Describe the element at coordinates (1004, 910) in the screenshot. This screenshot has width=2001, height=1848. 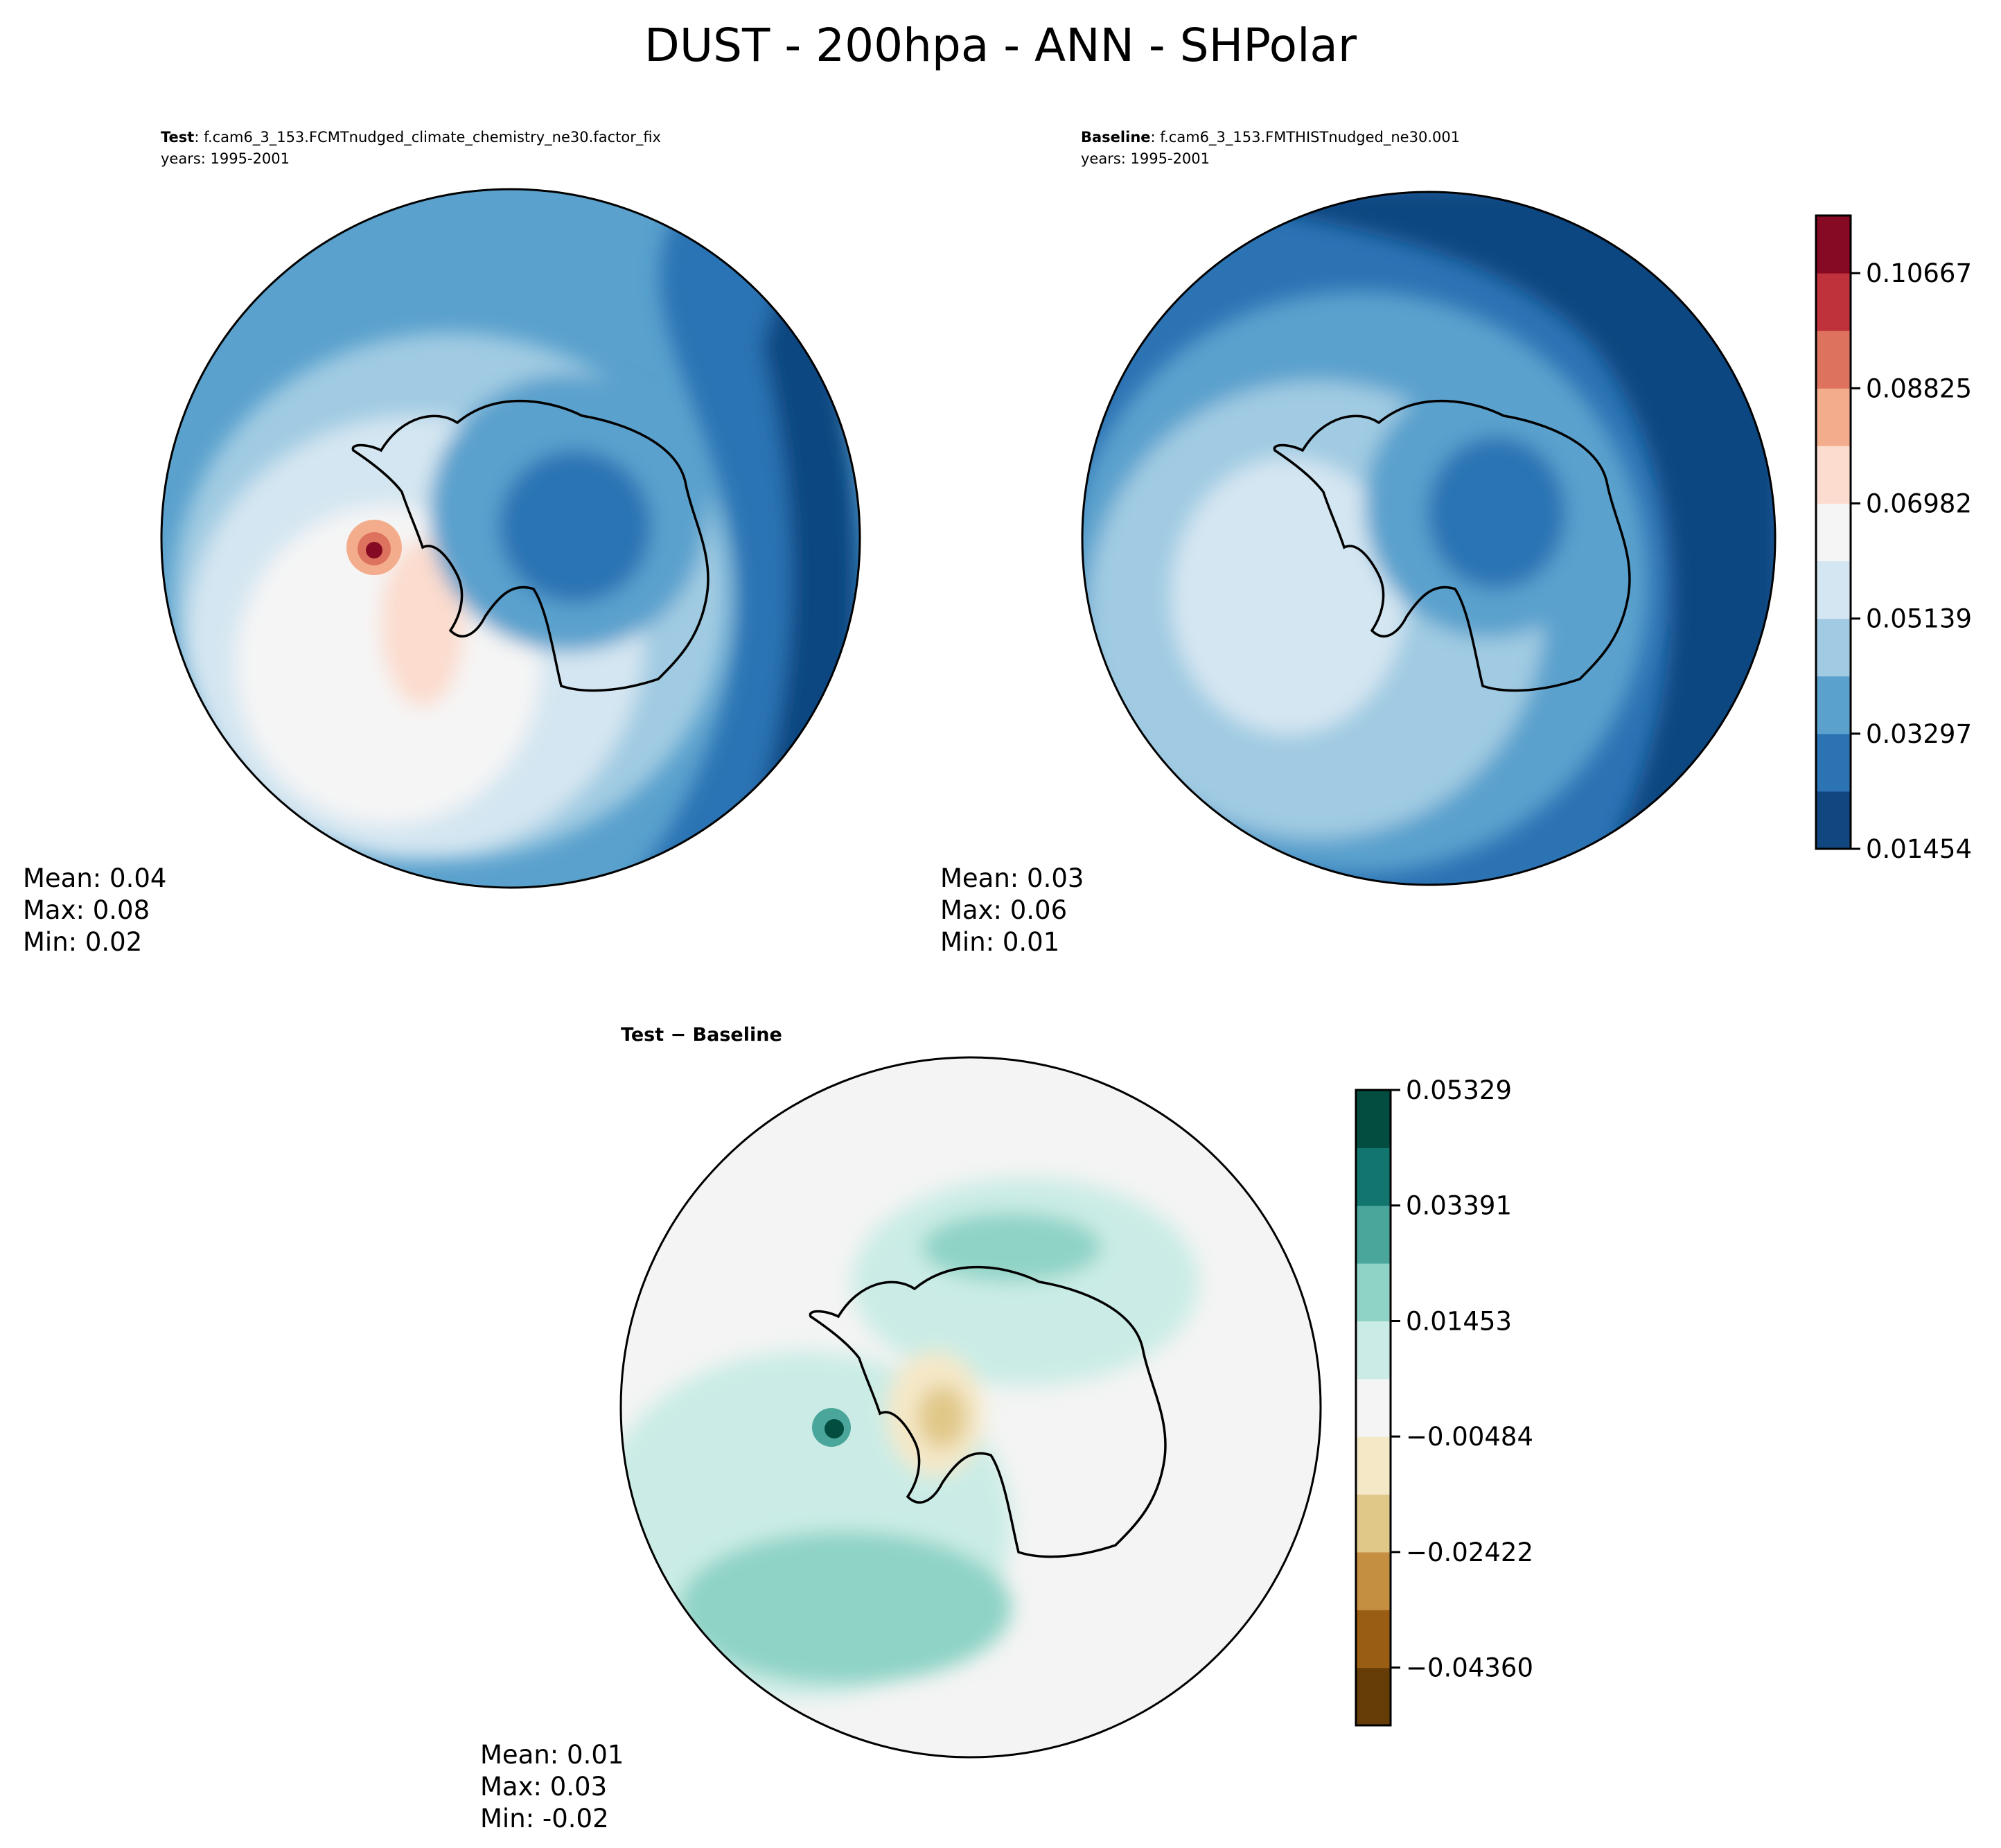
I see `stat-max: Max: 0.06` at that location.